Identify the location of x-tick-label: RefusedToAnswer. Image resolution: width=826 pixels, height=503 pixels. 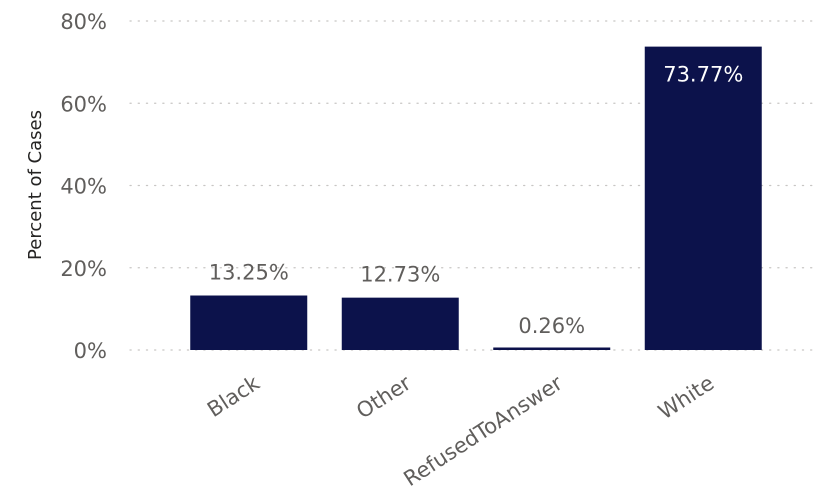
(483, 431).